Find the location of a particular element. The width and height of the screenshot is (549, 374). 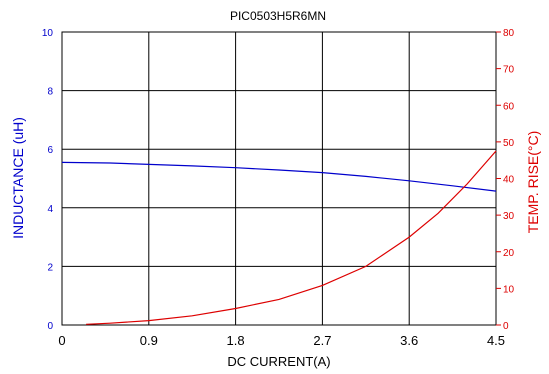

left-tick-label: 4 is located at coordinates (50, 209).